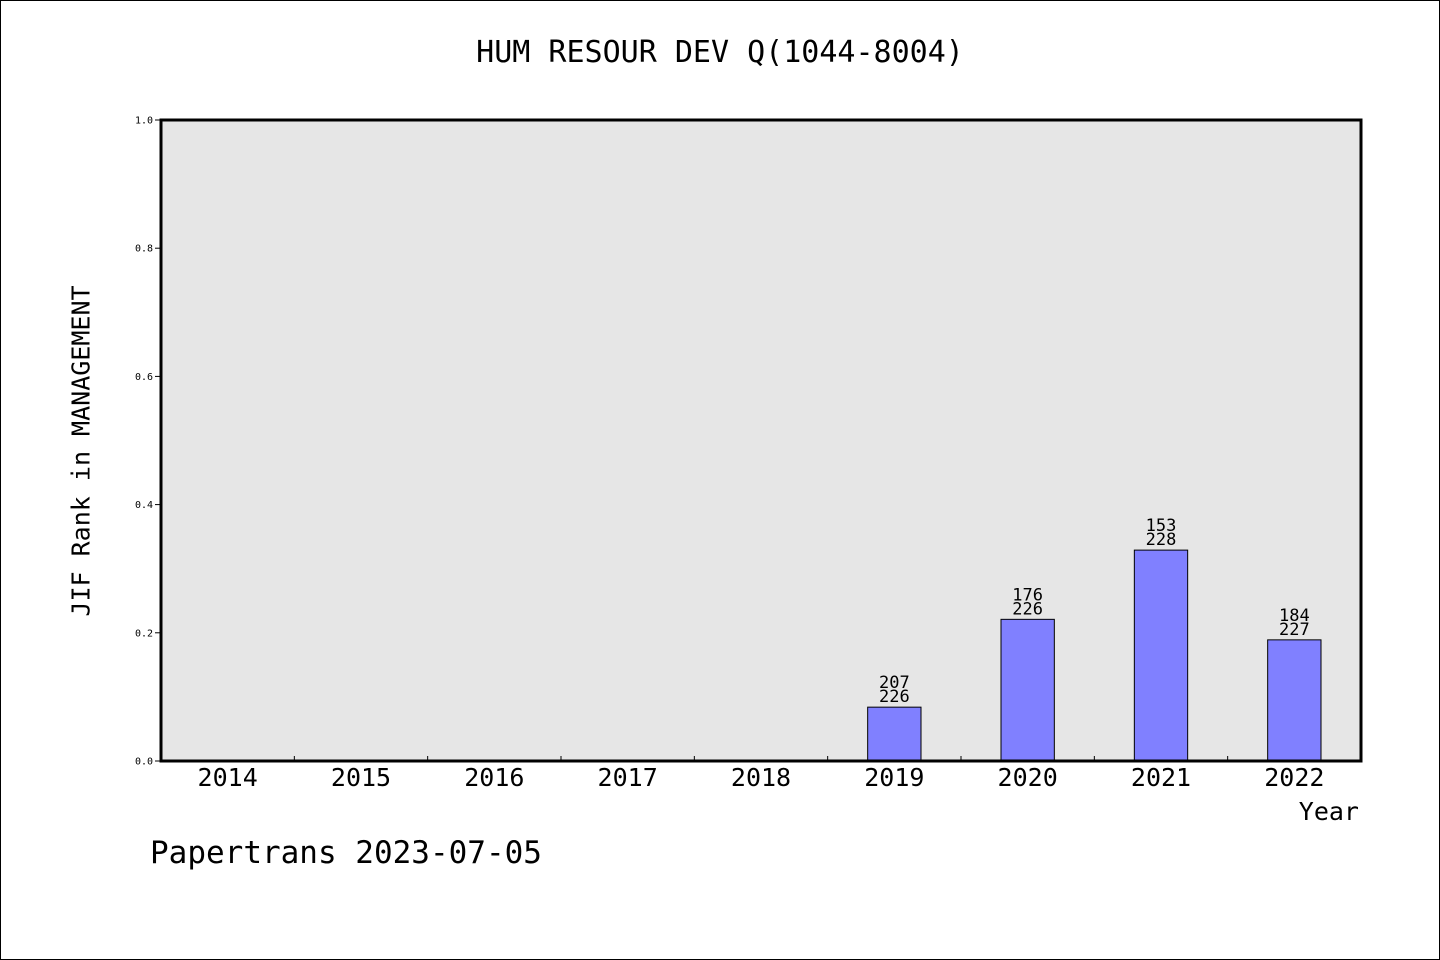  What do you see at coordinates (1161, 777) in the screenshot?
I see `x-tick-label: 2021` at bounding box center [1161, 777].